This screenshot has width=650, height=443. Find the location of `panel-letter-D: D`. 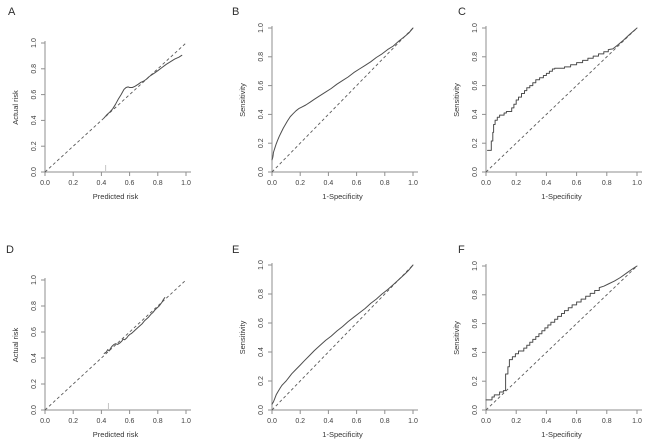

panel-letter-D: D is located at coordinates (10, 250).